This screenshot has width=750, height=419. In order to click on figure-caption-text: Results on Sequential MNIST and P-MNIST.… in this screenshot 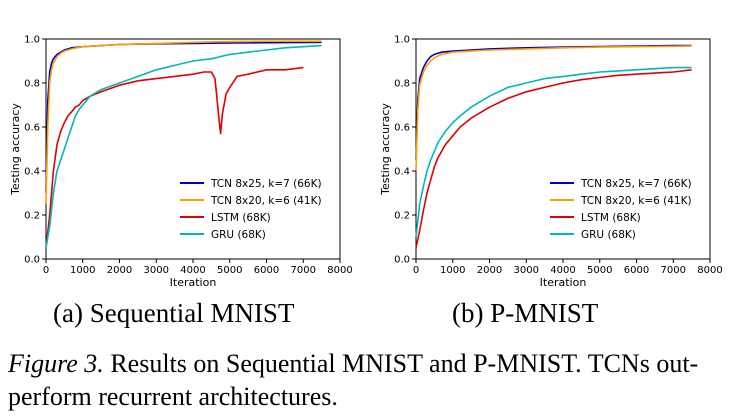, I will do `click(353, 380)`.